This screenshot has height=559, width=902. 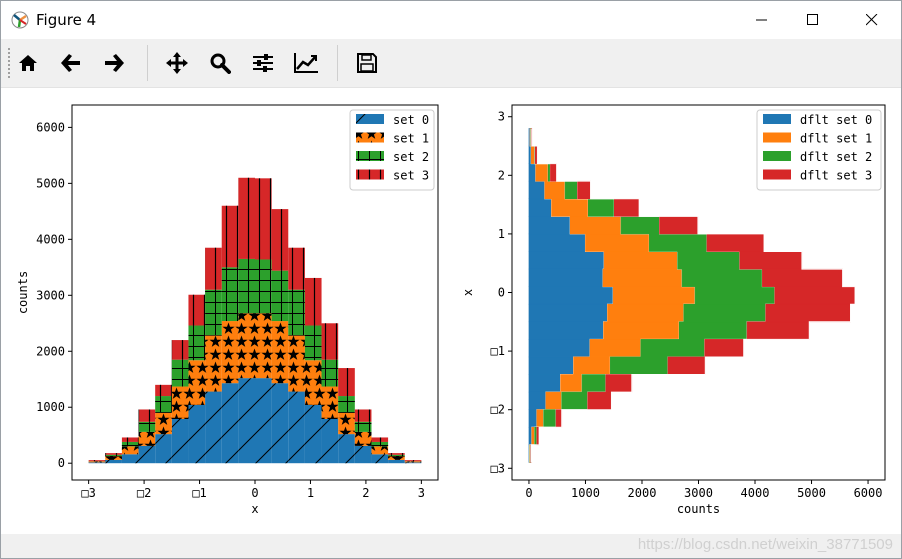 What do you see at coordinates (872, 20) in the screenshot?
I see `close-button` at bounding box center [872, 20].